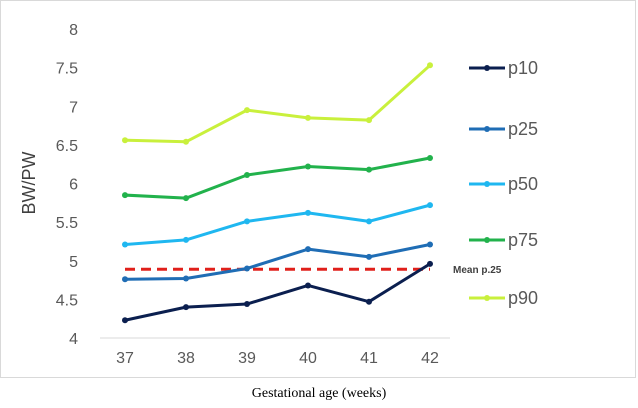 The image size is (638, 408). What do you see at coordinates (503, 240) in the screenshot?
I see `legend-item-p75: p75` at bounding box center [503, 240].